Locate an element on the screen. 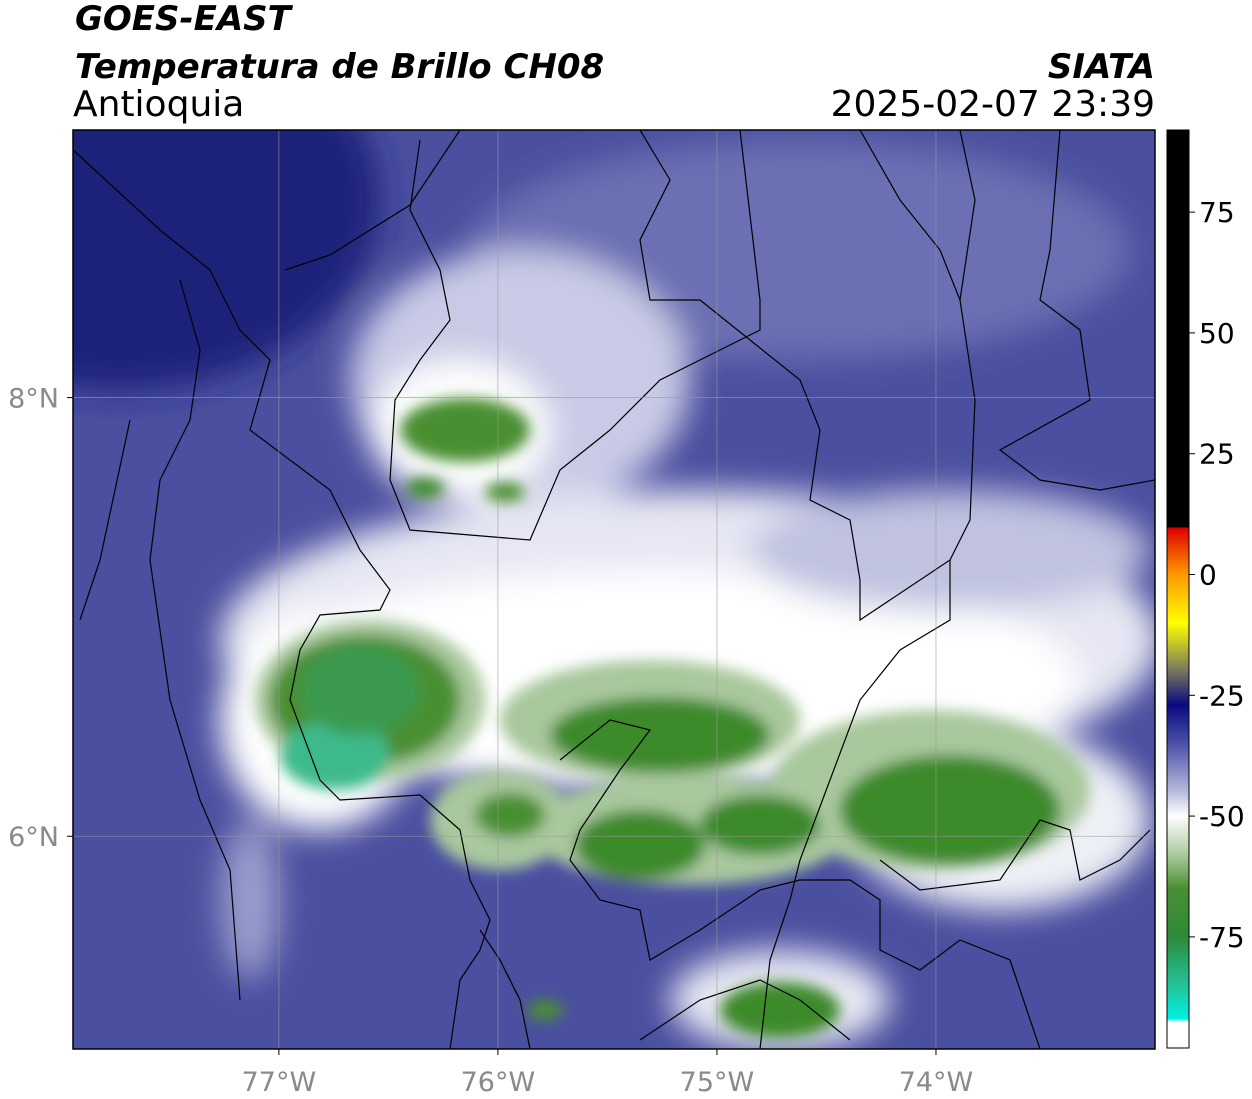 This screenshot has width=1252, height=1099. colorbar-tick-label: 25 is located at coordinates (1217, 454).